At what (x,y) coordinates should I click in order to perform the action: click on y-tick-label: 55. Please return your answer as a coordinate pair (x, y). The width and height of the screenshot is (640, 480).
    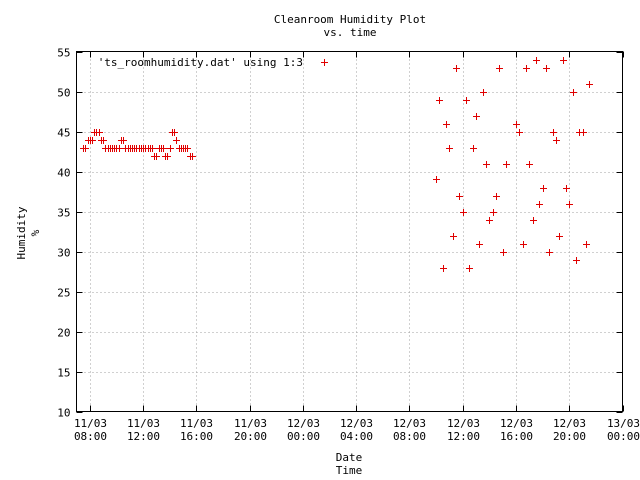
    Looking at the image, I should click on (63, 53).